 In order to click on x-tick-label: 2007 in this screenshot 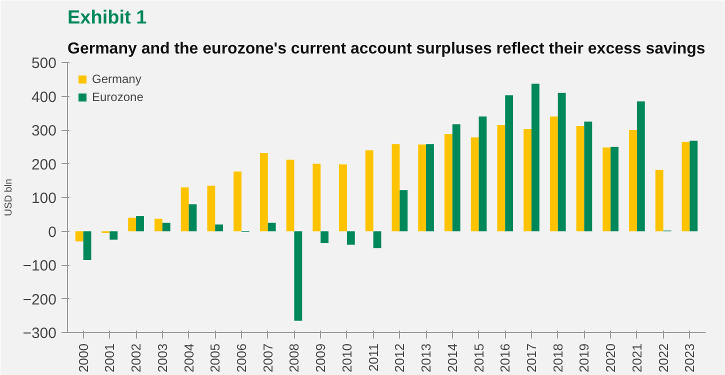, I will do `click(268, 358)`.